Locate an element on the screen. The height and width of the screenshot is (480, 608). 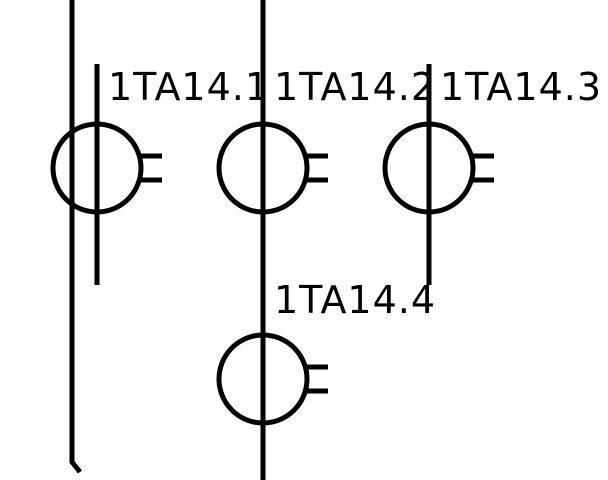
current-transformer-4: 1TA14.4 is located at coordinates (326, 352).